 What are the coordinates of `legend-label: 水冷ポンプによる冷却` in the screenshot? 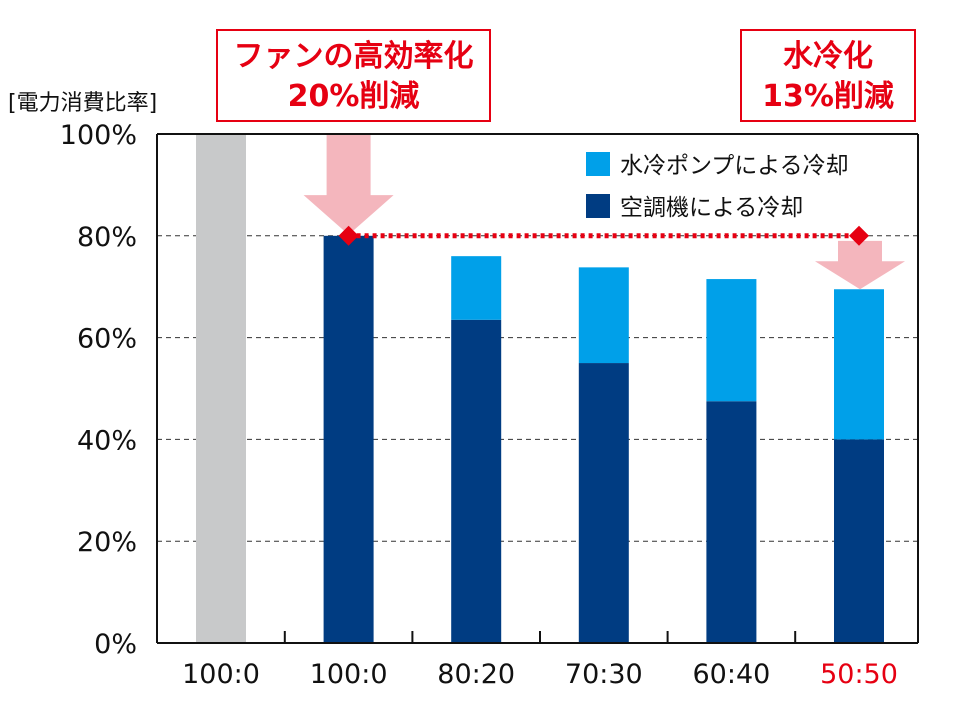 It's located at (734, 166).